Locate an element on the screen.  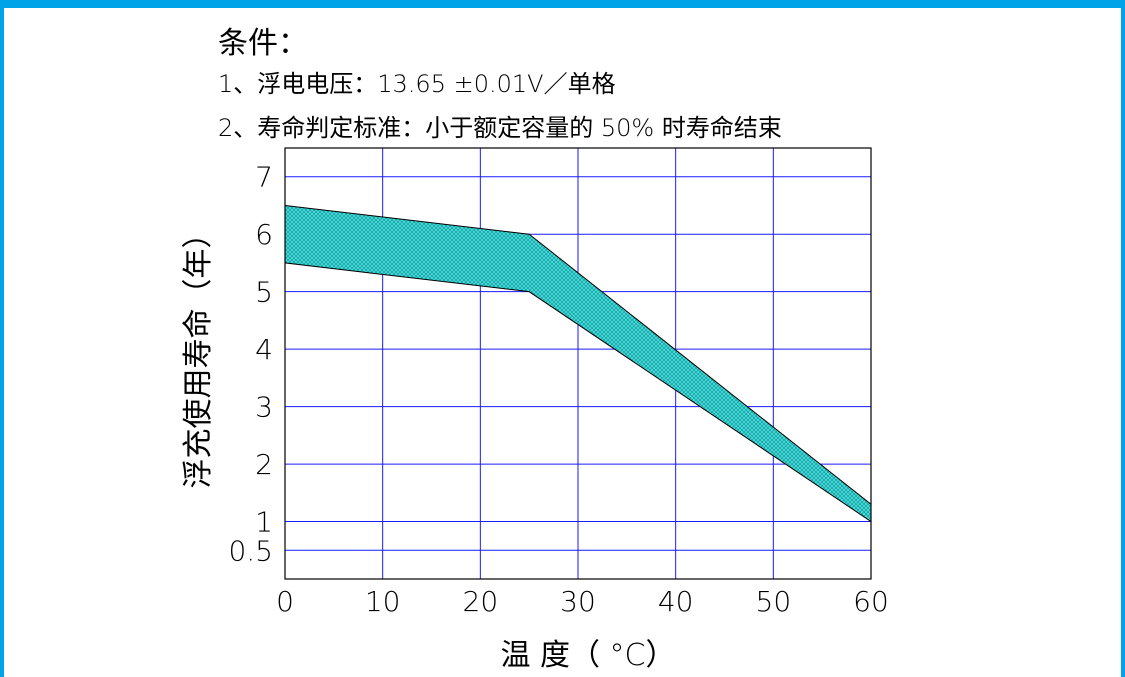
x-tick-label: 30 is located at coordinates (578, 601).